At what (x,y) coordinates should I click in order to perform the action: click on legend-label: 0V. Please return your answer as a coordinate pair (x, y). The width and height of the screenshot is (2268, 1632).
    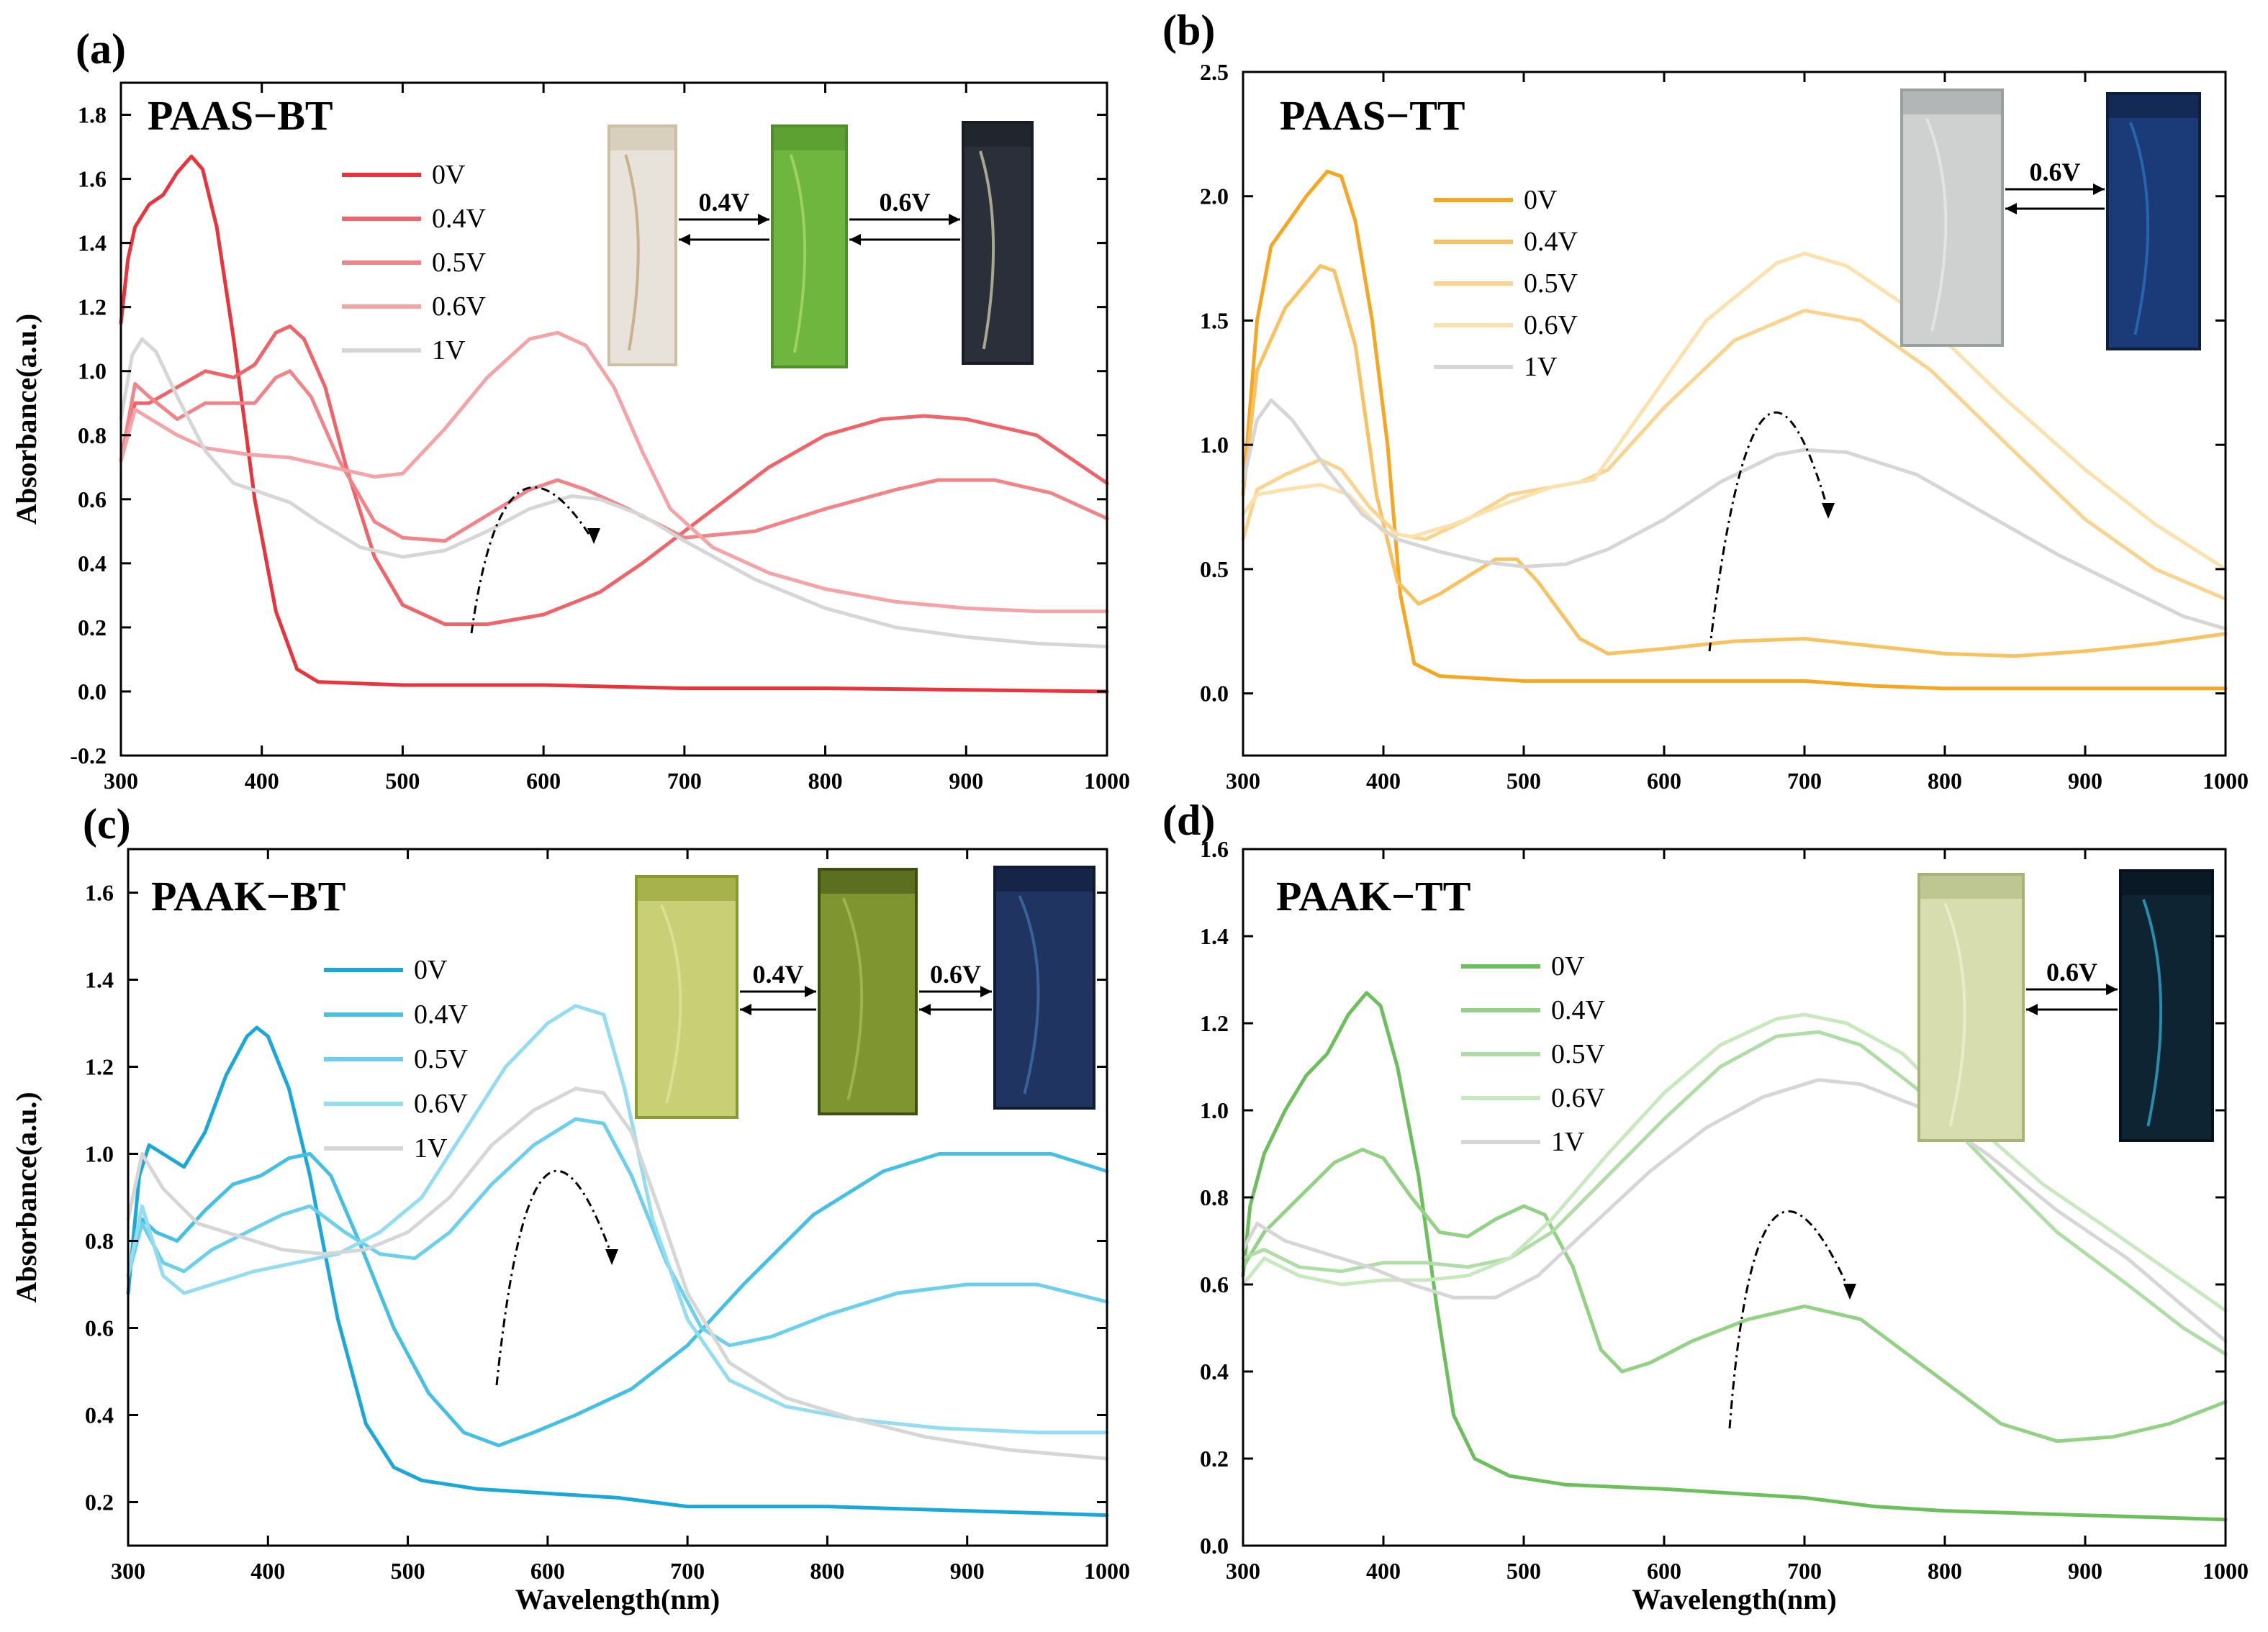
    Looking at the image, I should click on (431, 970).